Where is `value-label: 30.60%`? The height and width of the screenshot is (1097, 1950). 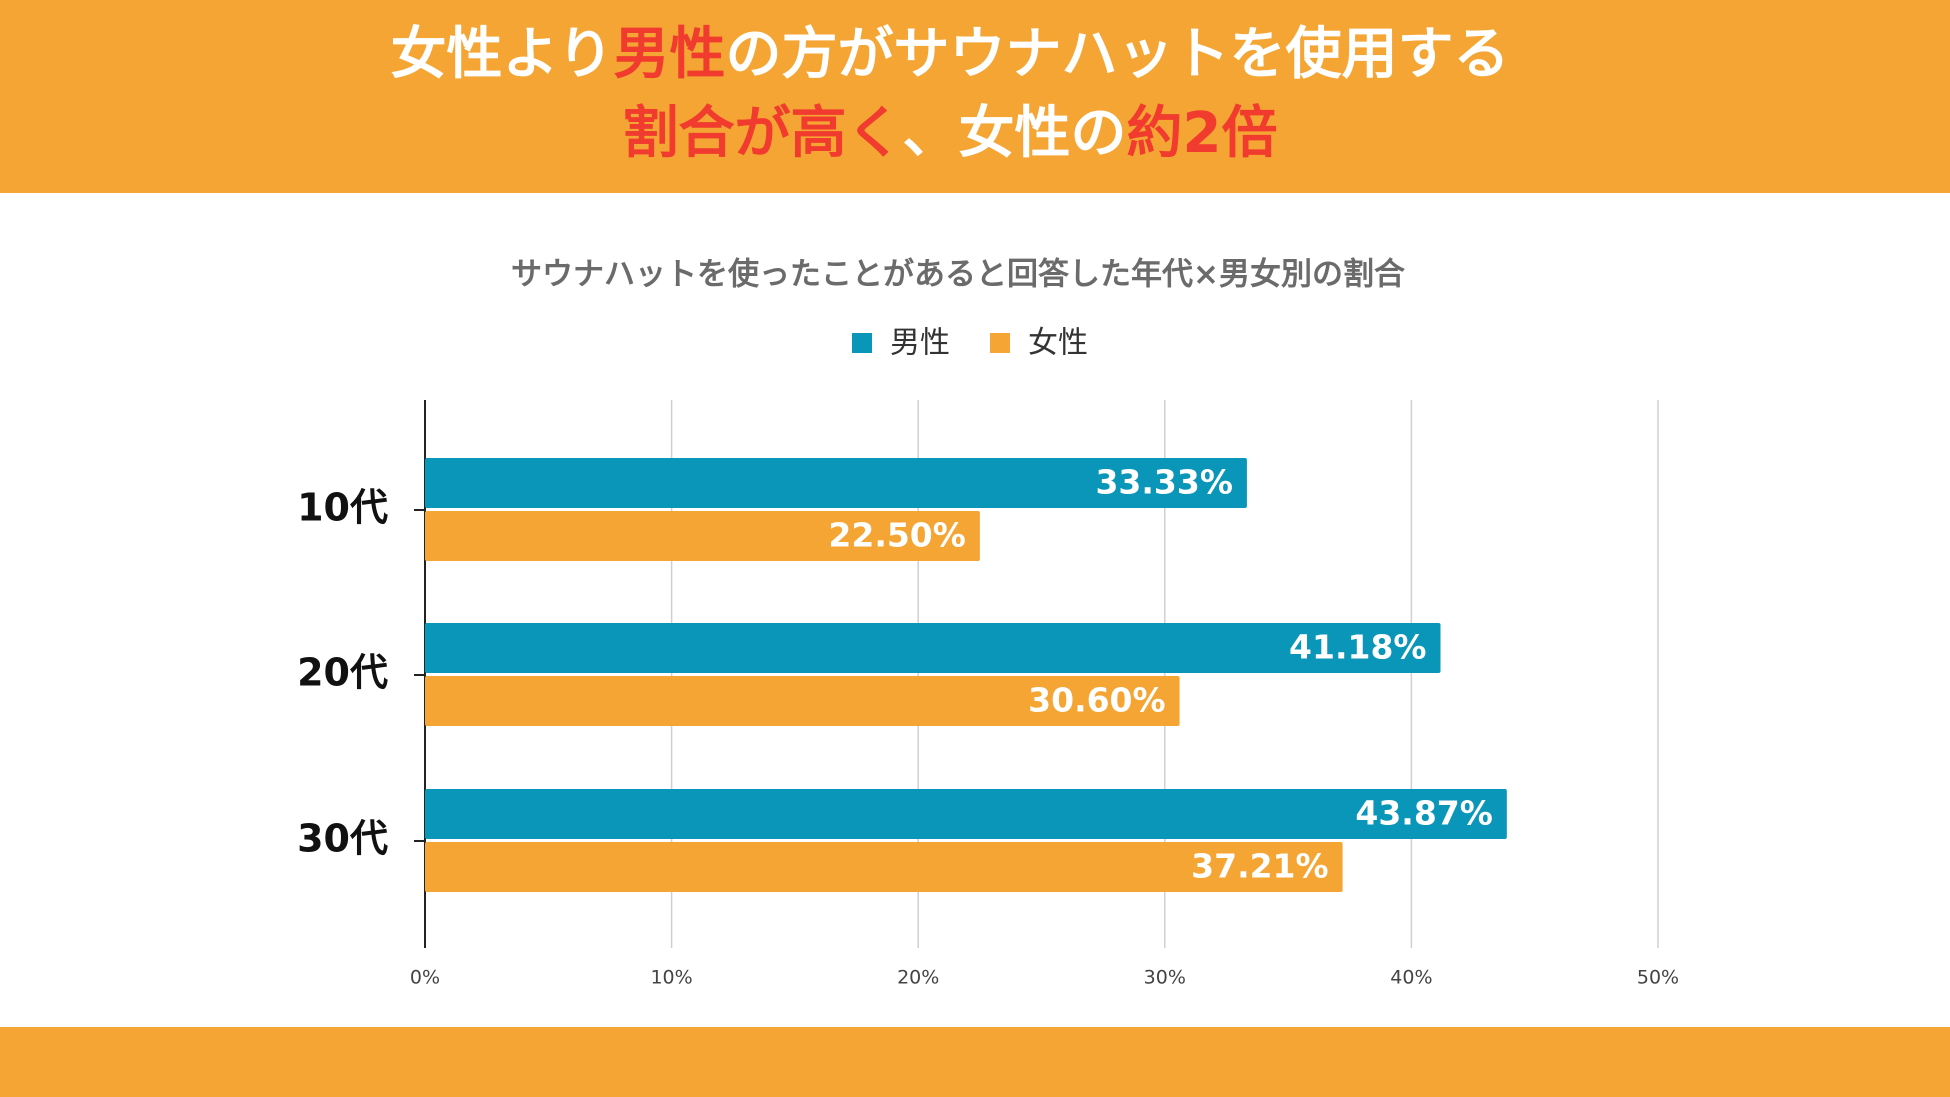 value-label: 30.60% is located at coordinates (1096, 700).